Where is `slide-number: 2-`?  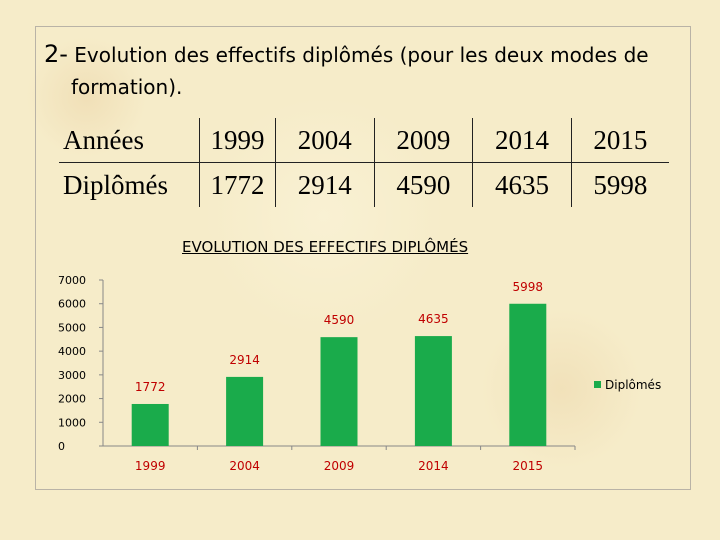 slide-number: 2- is located at coordinates (56, 54).